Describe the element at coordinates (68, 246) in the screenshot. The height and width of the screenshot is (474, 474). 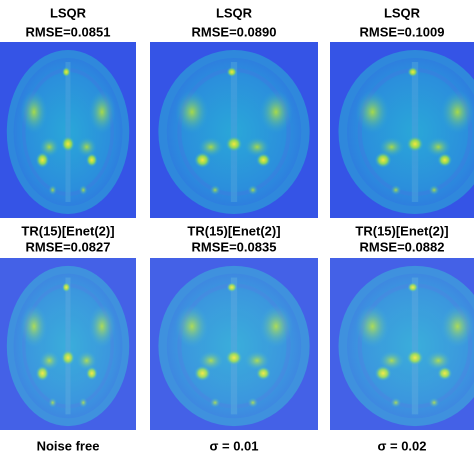
I see `rmse-label: RMSE=0.0827` at that location.